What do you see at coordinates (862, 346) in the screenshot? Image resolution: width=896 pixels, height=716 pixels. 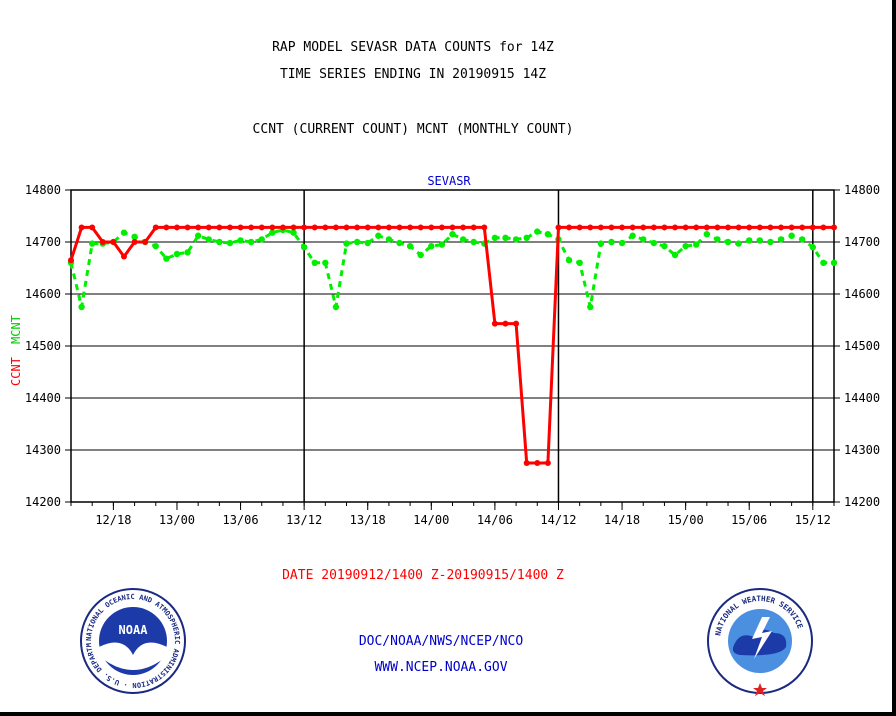 I see `y-tick-label-right: 14500` at bounding box center [862, 346].